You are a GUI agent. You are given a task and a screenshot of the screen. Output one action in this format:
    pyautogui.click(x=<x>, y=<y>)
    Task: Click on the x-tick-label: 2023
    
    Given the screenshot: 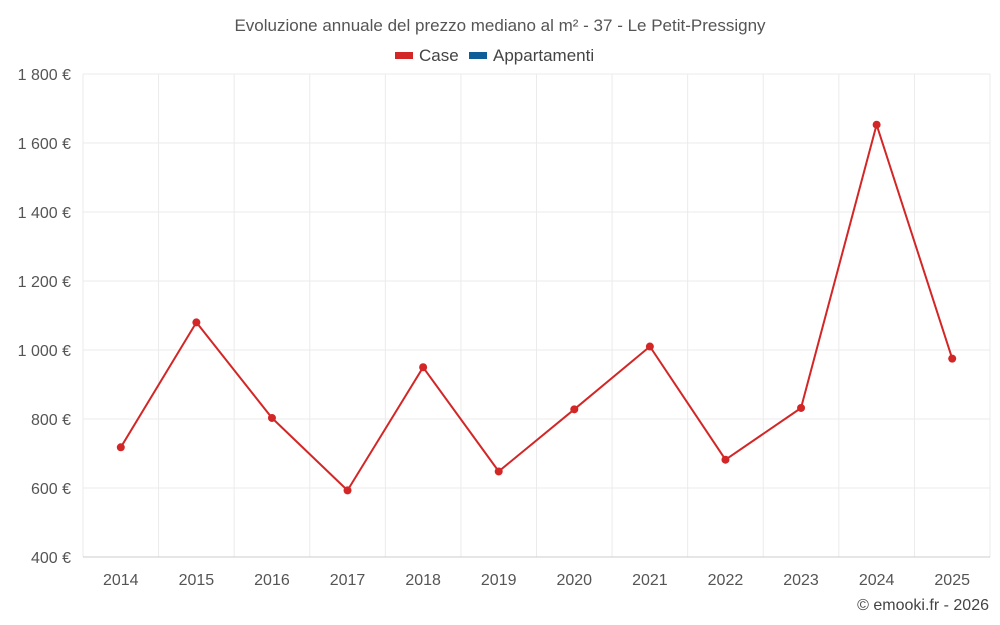 What is the action you would take?
    pyautogui.click(x=801, y=580)
    